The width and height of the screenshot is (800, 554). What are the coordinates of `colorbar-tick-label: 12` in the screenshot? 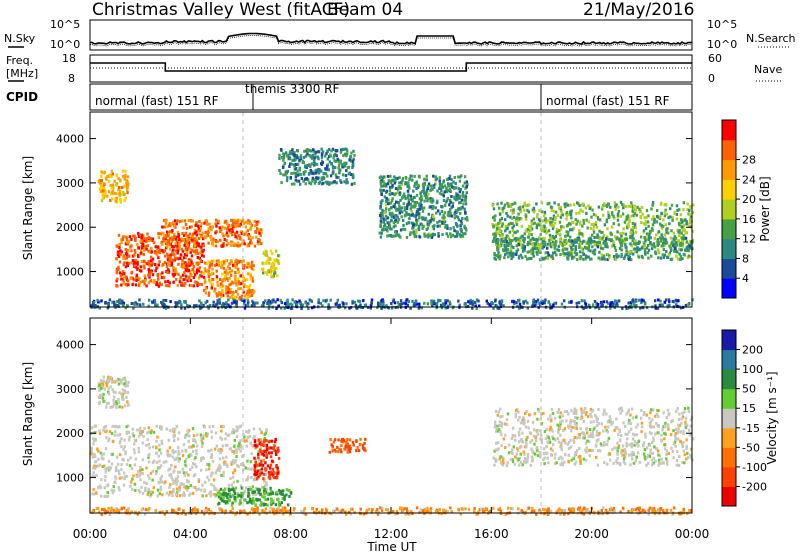 It's located at (749, 239).